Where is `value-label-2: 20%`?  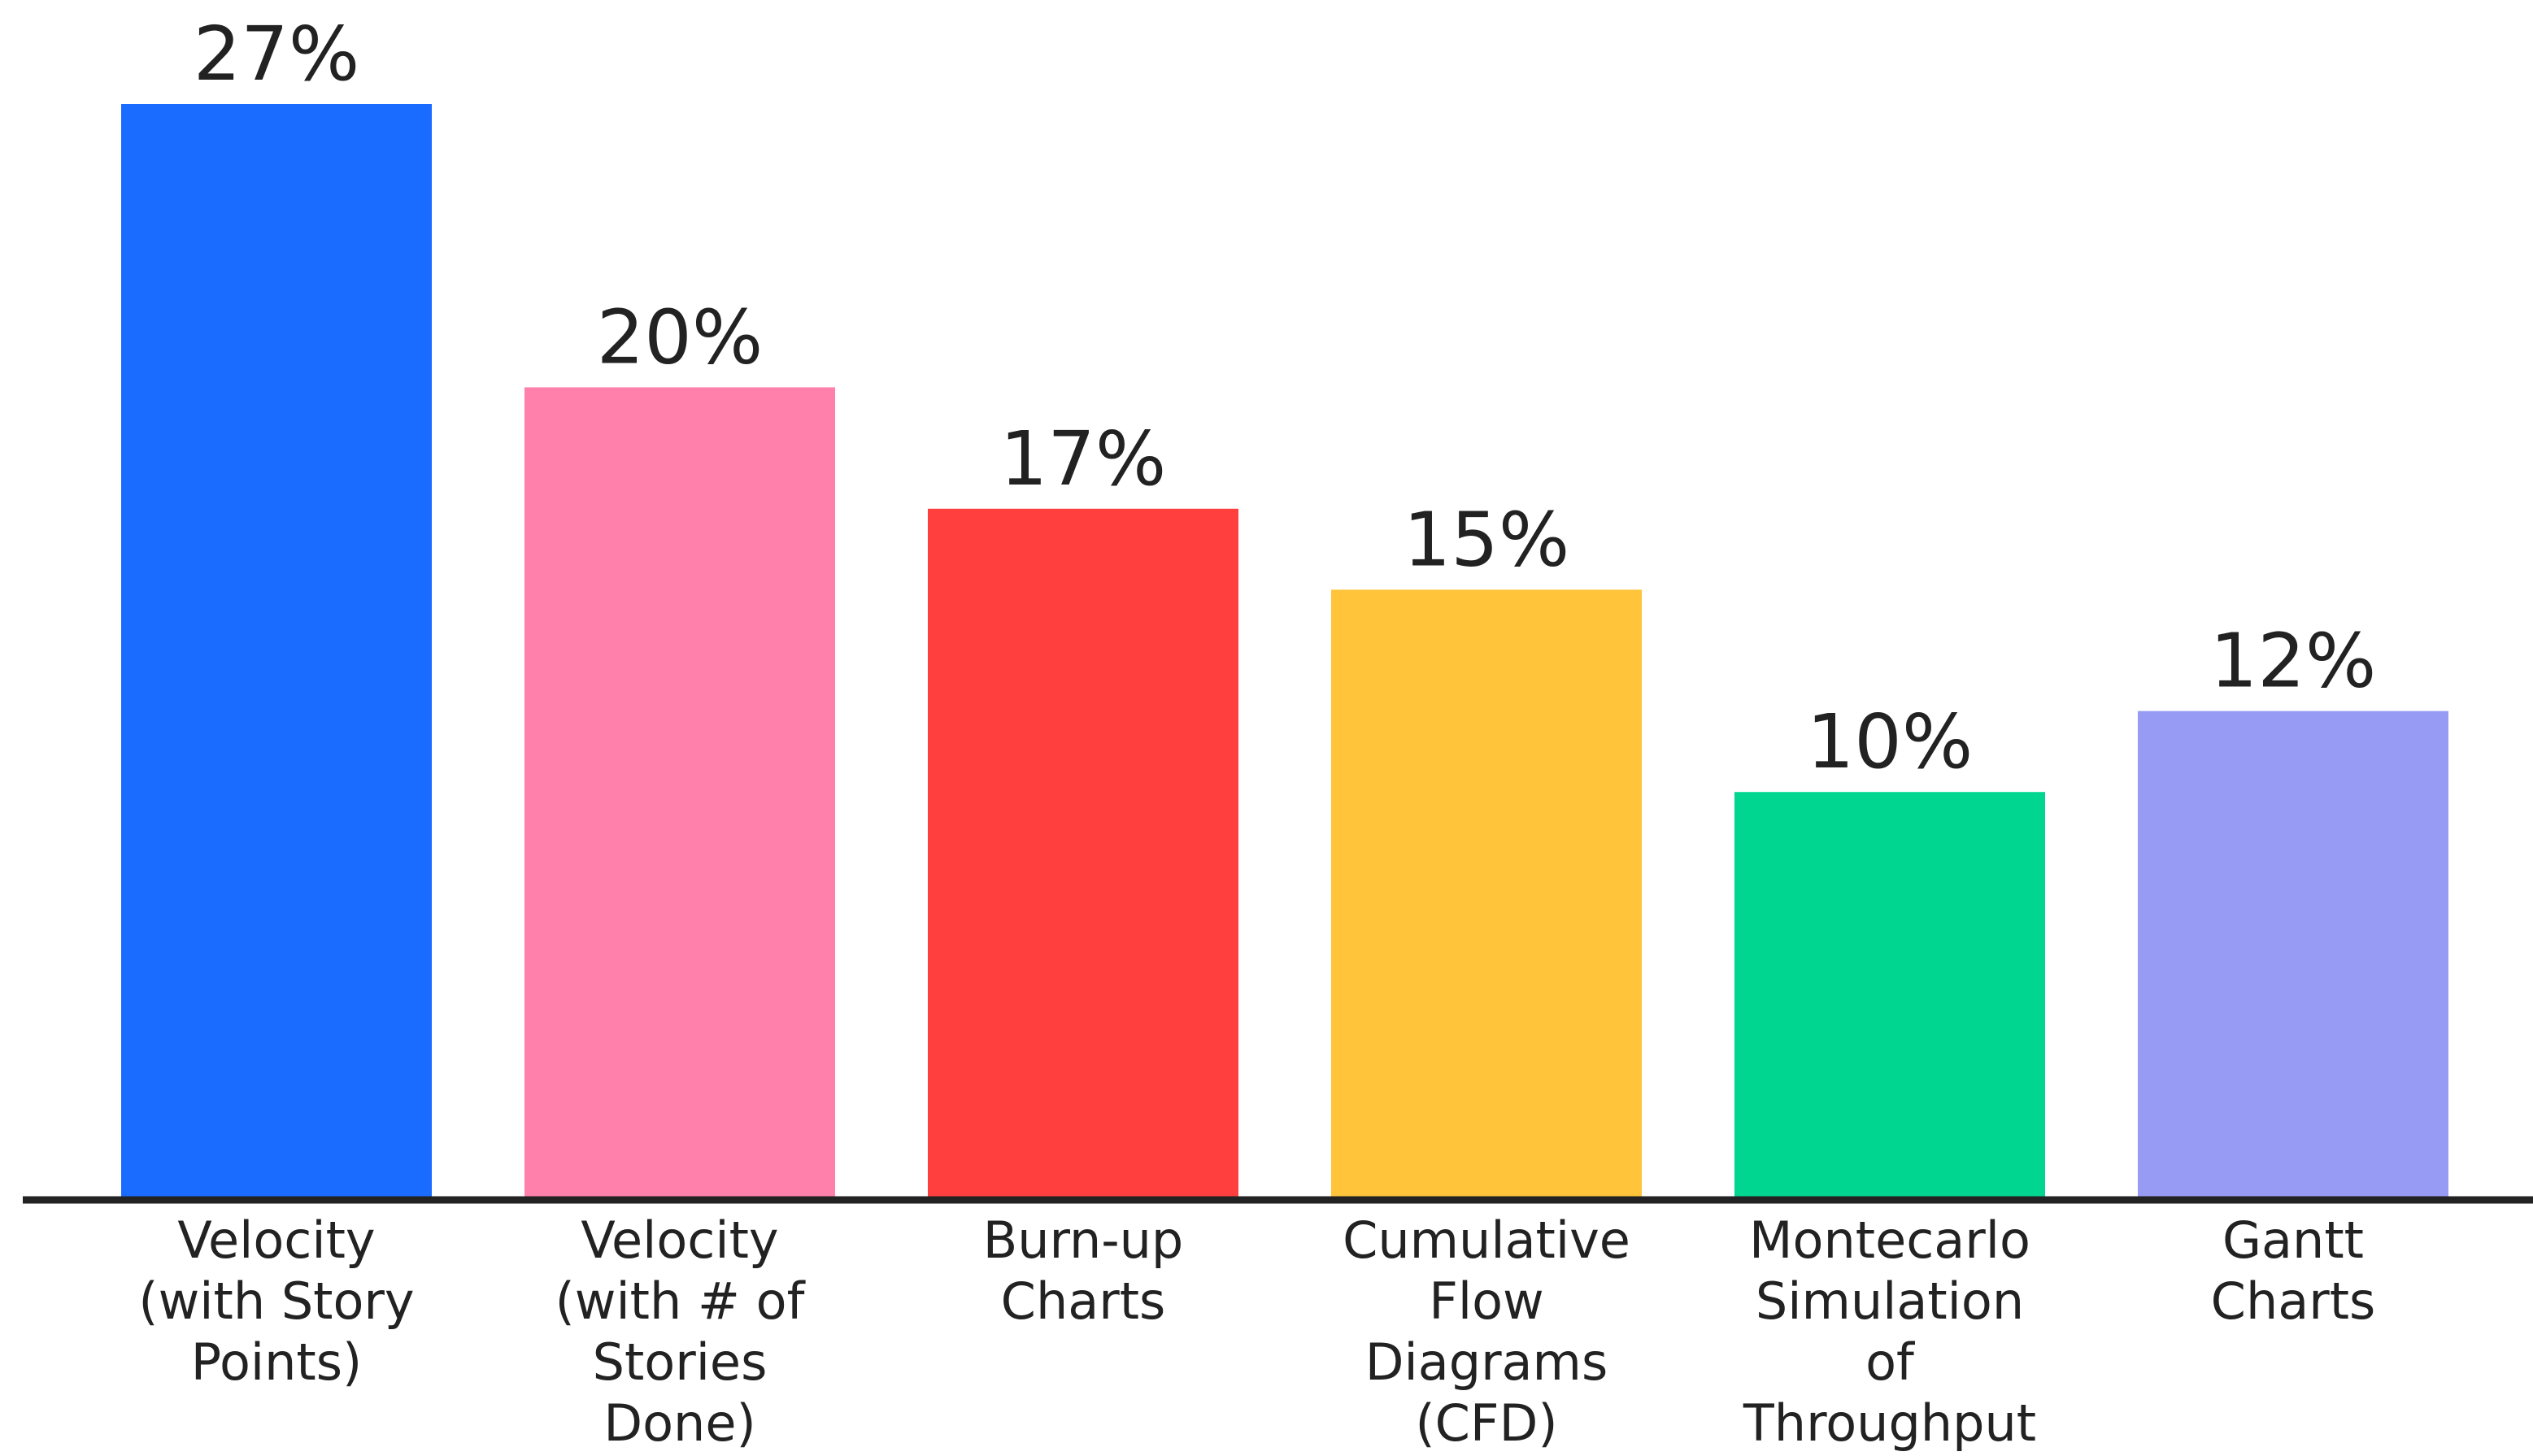 value-label-2: 20% is located at coordinates (680, 337).